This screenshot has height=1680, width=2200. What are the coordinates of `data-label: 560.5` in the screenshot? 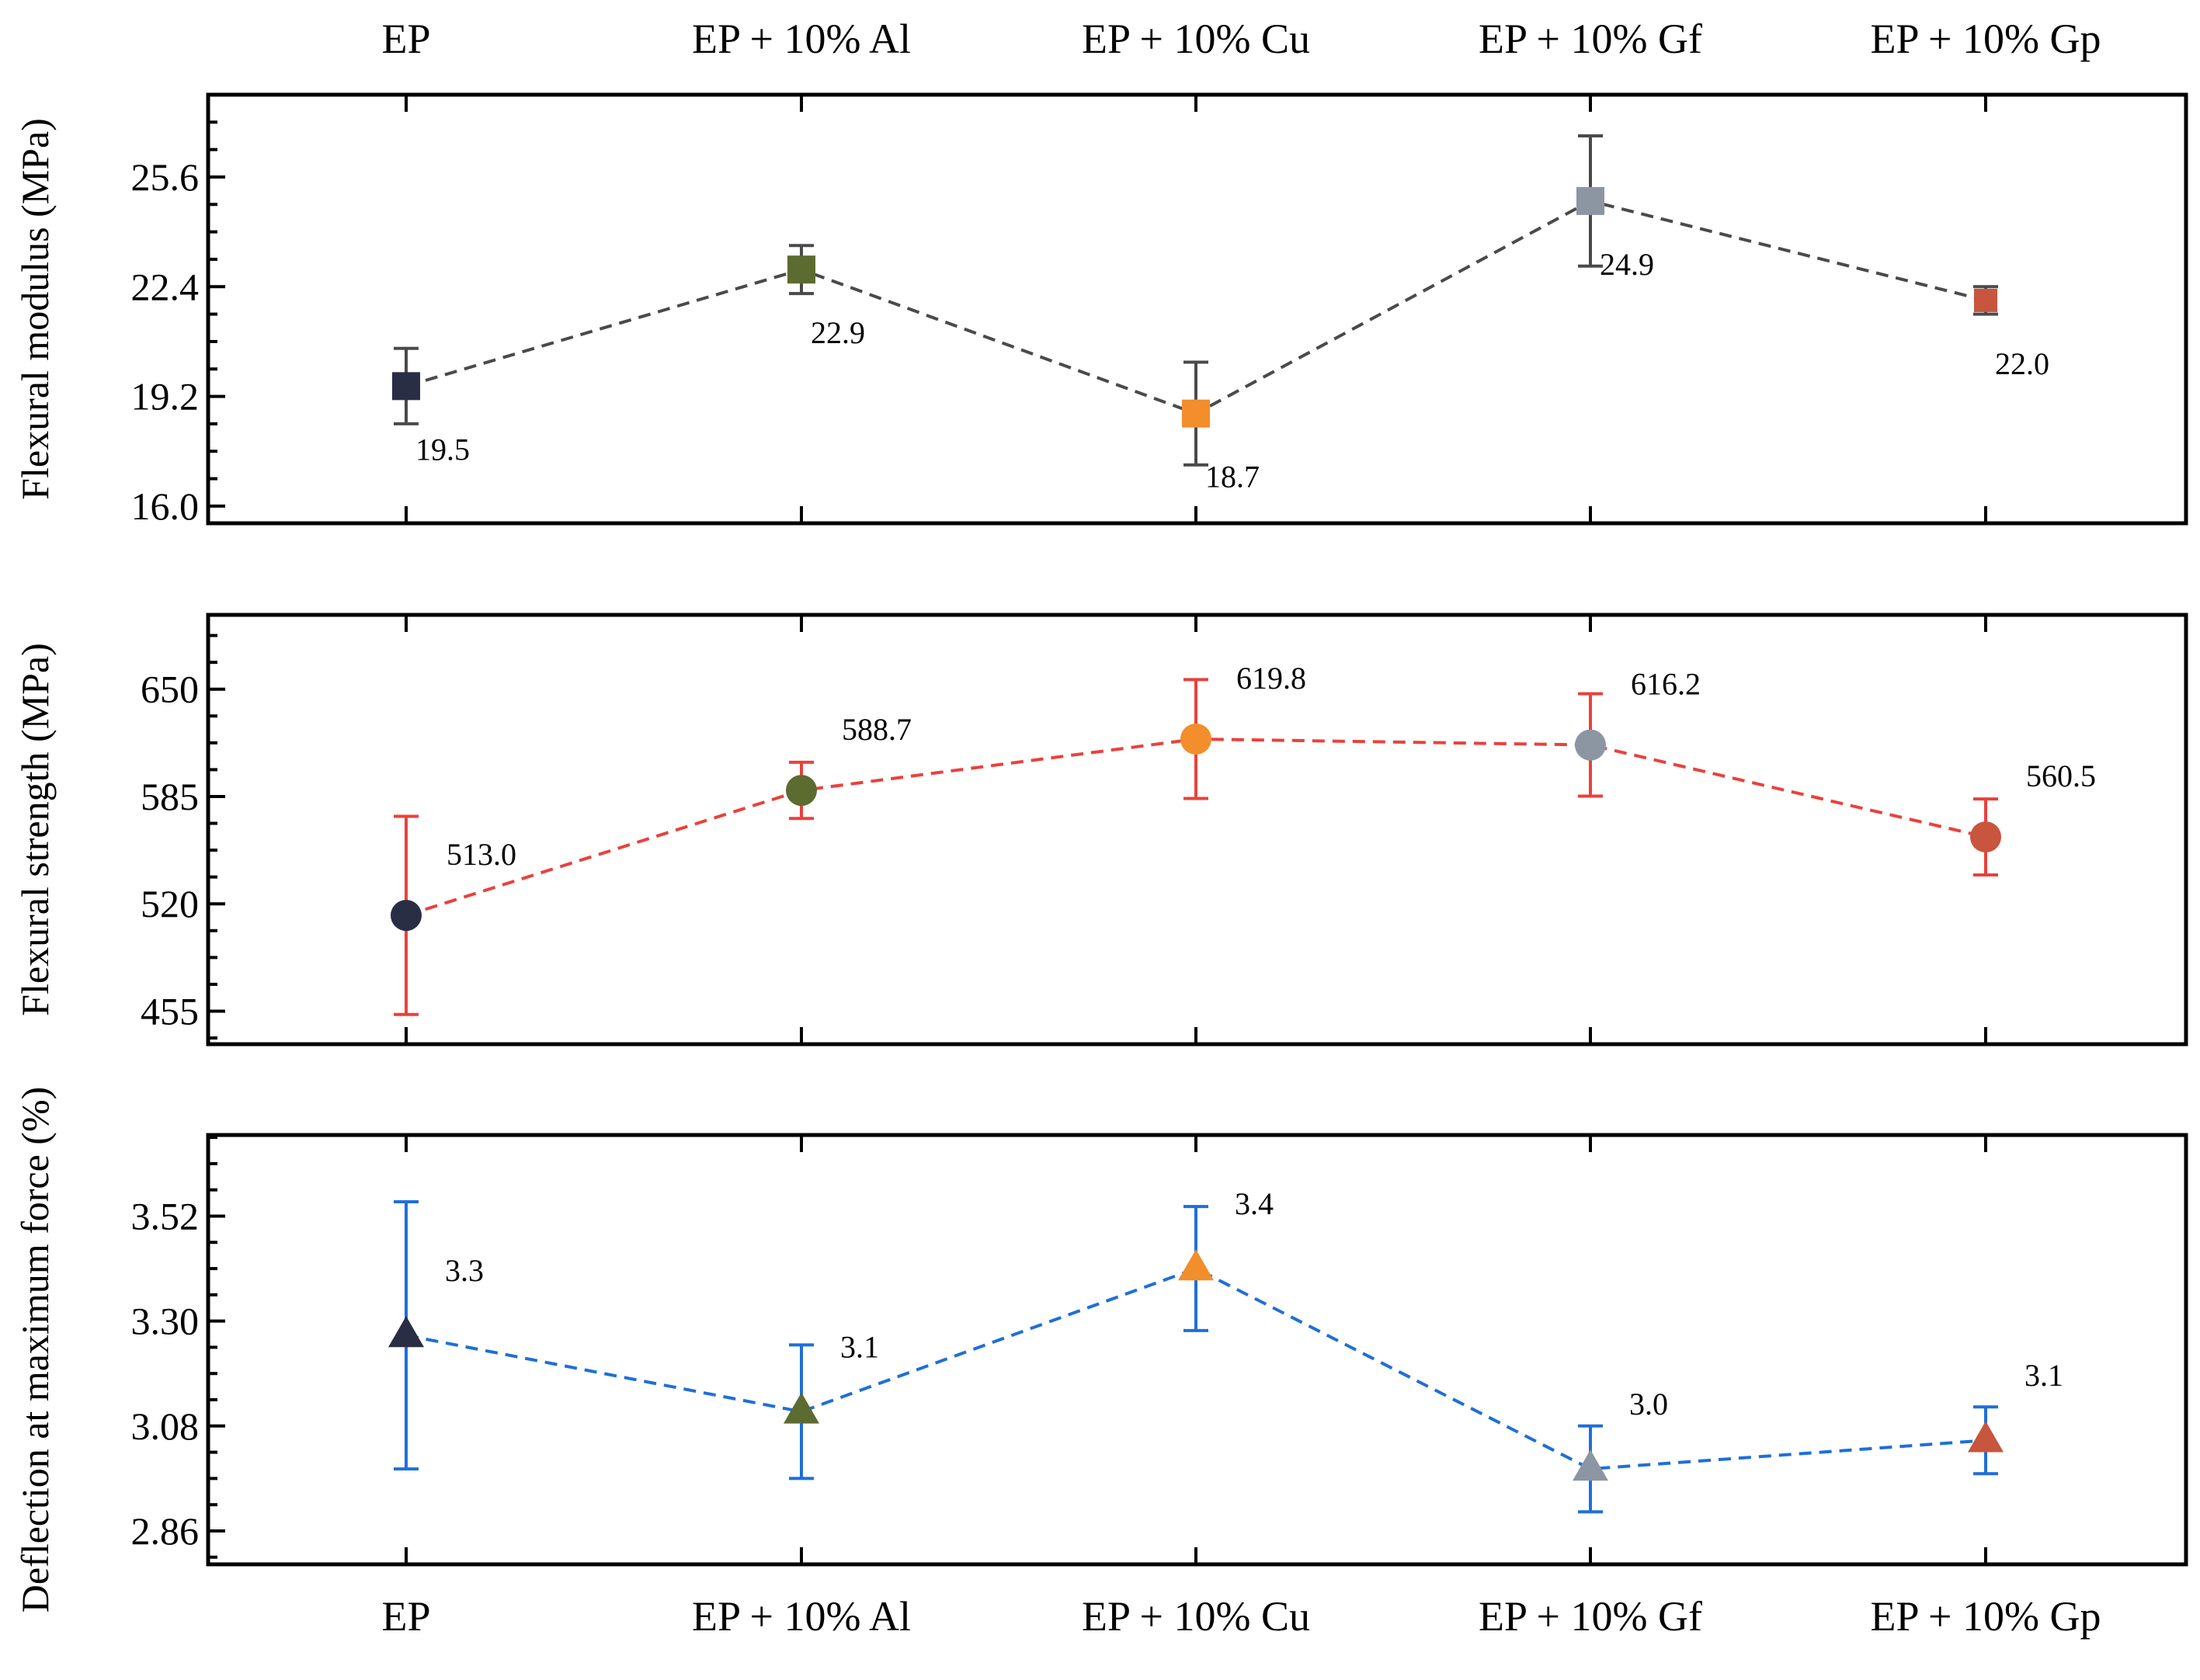 It's located at (2061, 775).